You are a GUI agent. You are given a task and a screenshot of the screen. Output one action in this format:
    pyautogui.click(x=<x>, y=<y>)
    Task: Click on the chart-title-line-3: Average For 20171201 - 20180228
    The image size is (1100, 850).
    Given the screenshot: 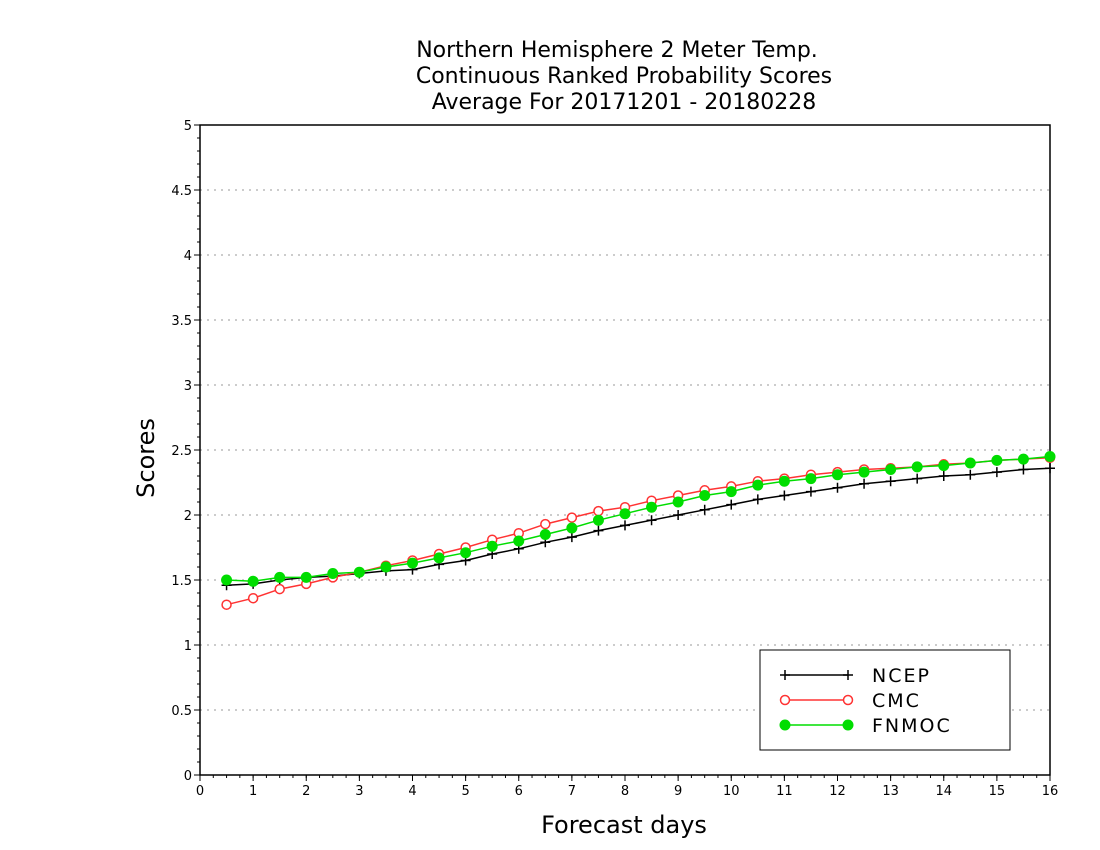 What is the action you would take?
    pyautogui.click(x=624, y=102)
    